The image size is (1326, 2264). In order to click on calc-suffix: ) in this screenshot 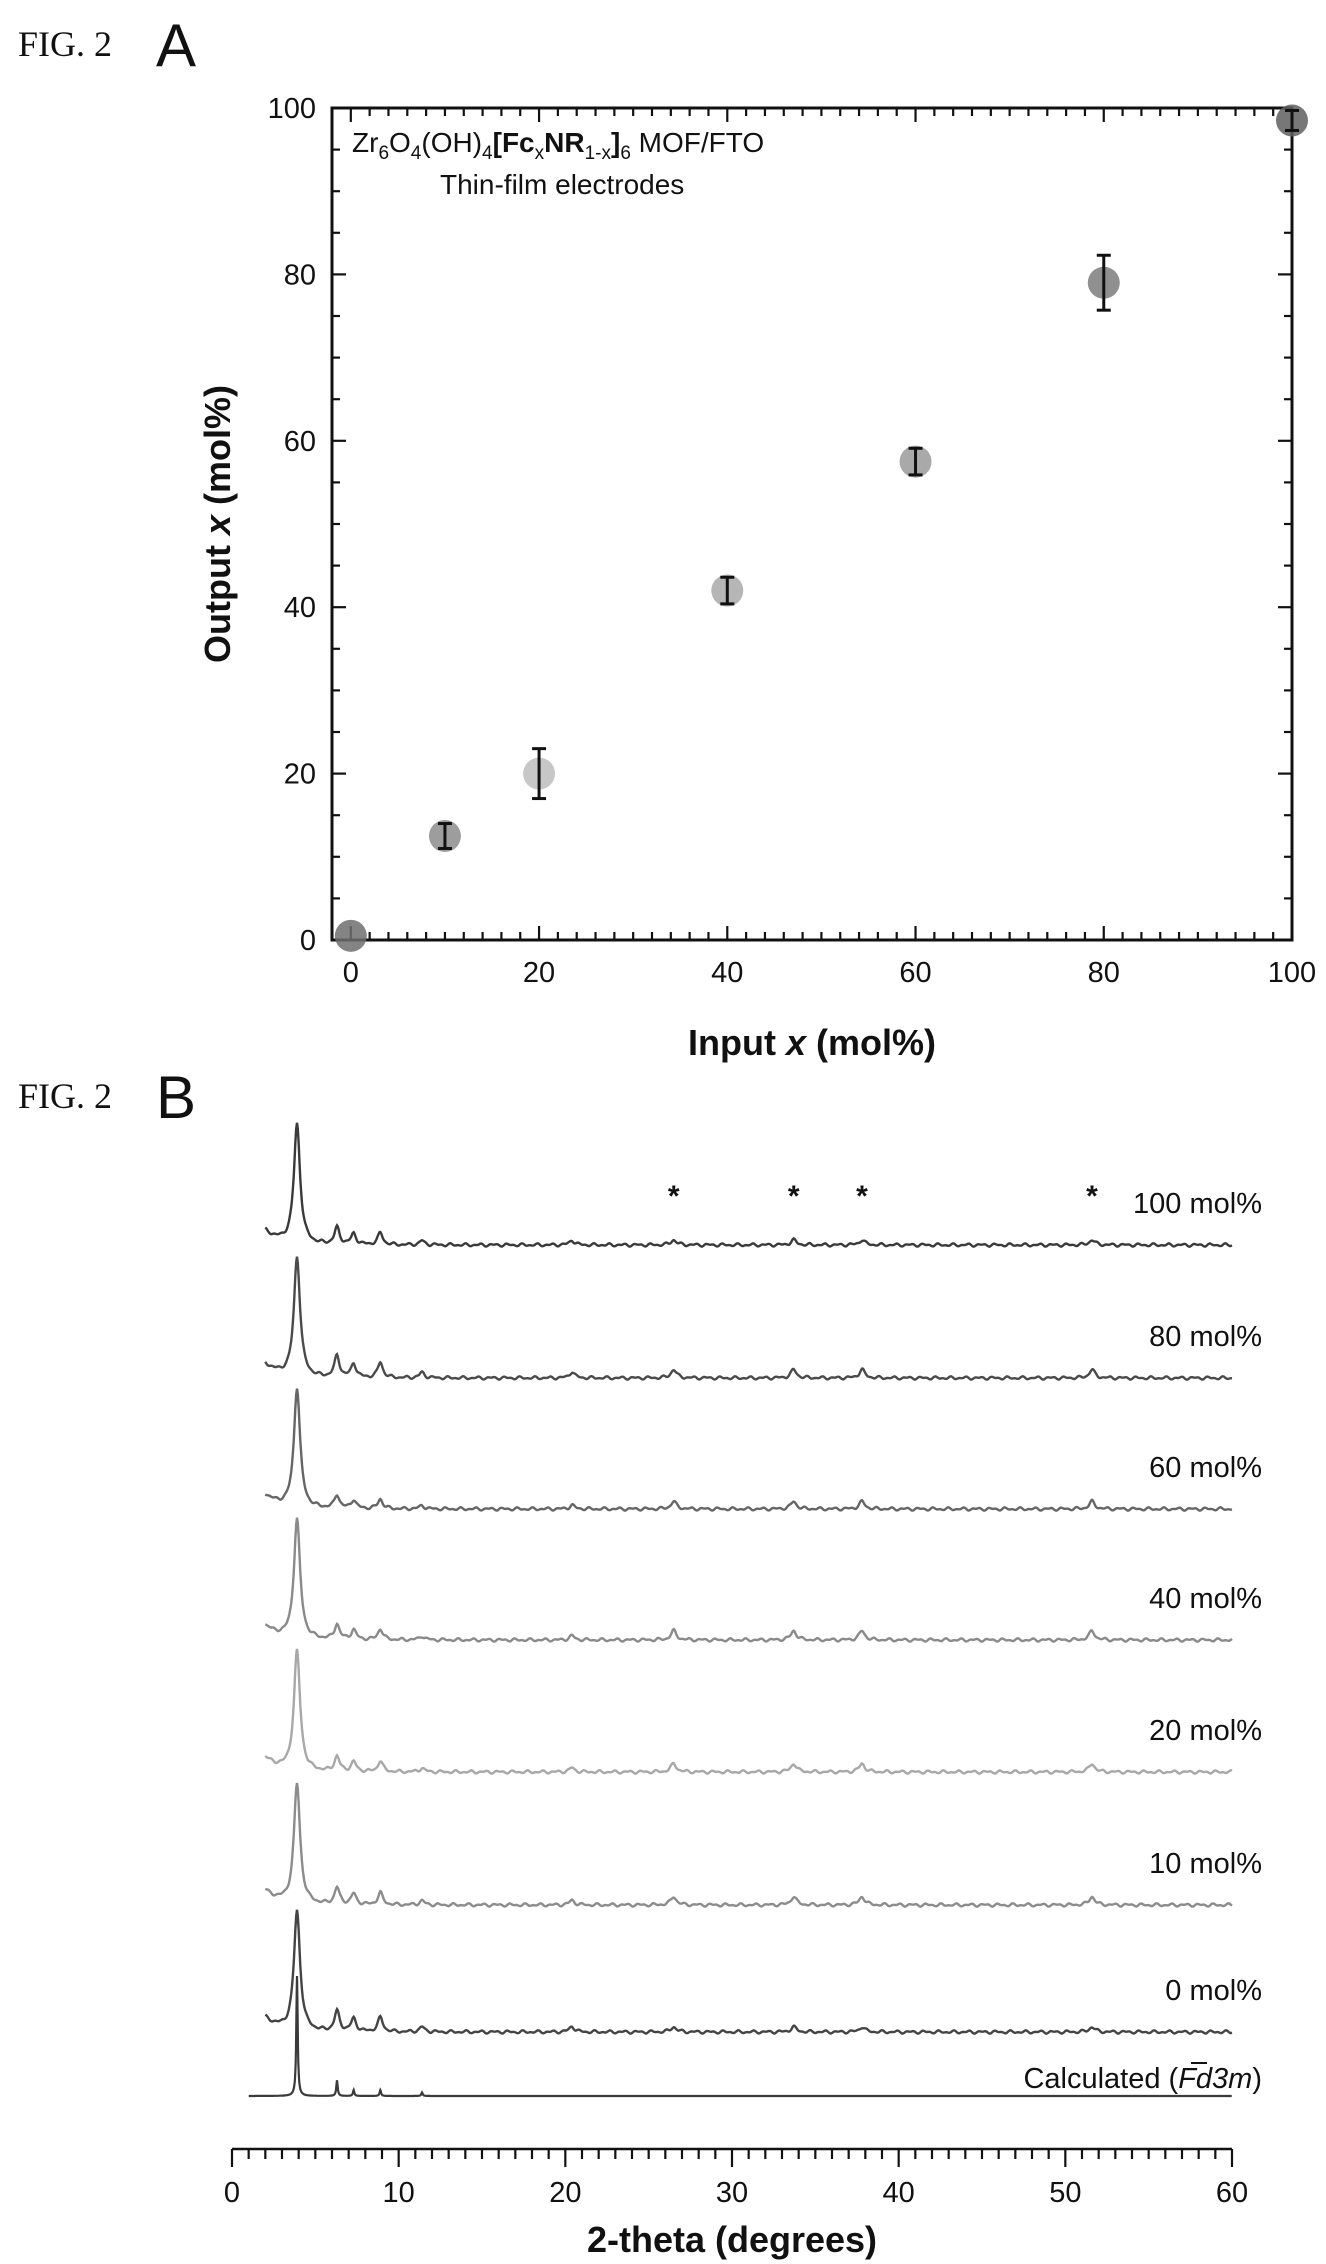, I will do `click(1257, 2079)`.